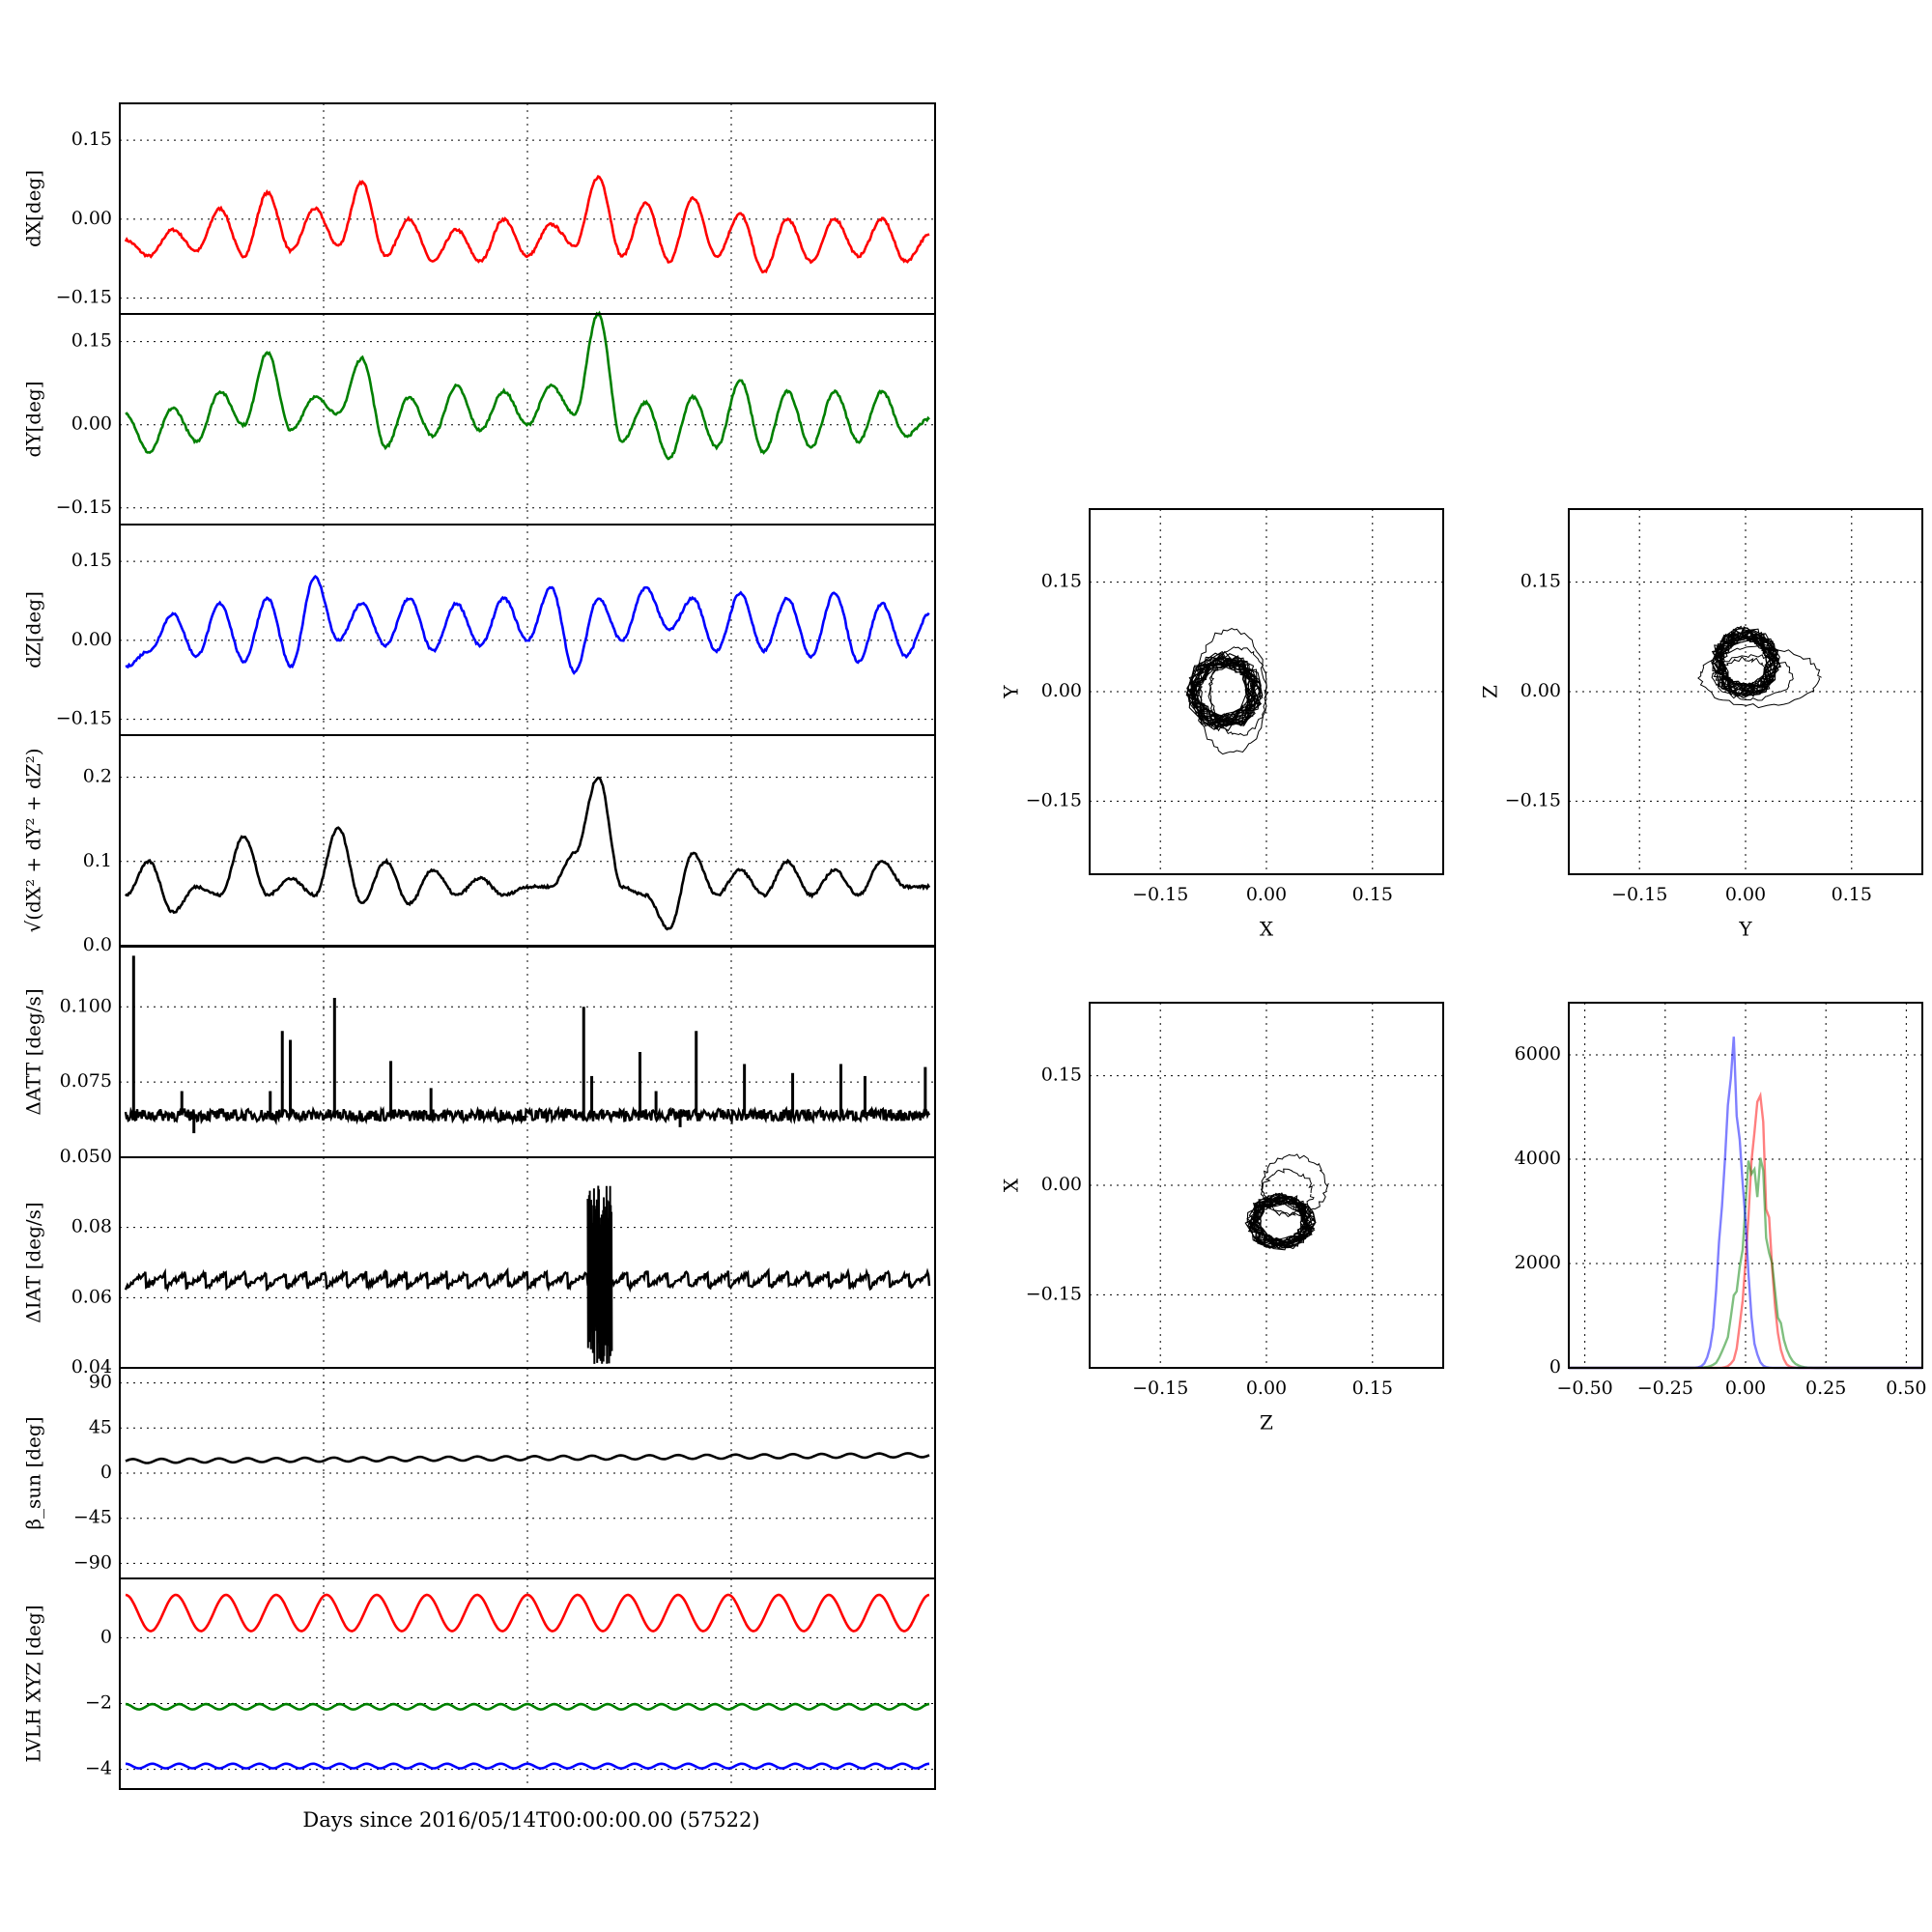 The image size is (1932, 1932). I want to click on scatter-XY-xlabel: X, so click(1267, 929).